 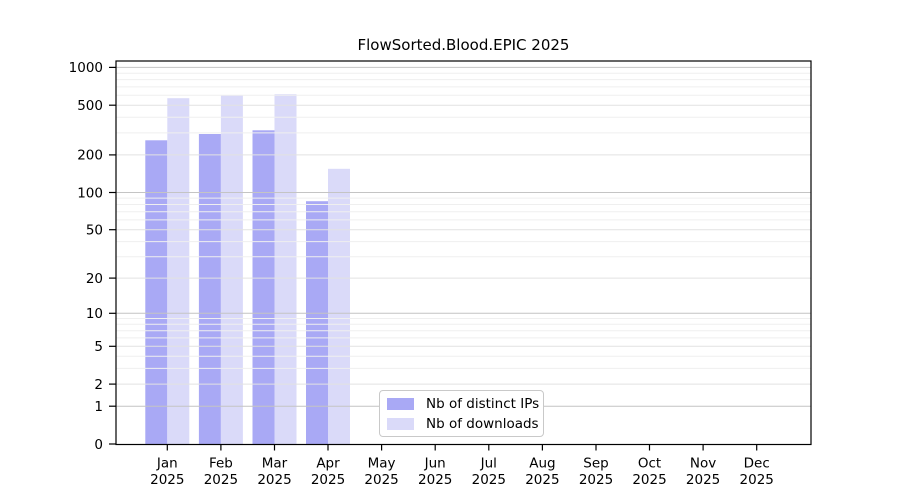 I want to click on x-tick-label-year-apr: 2025, so click(x=328, y=480).